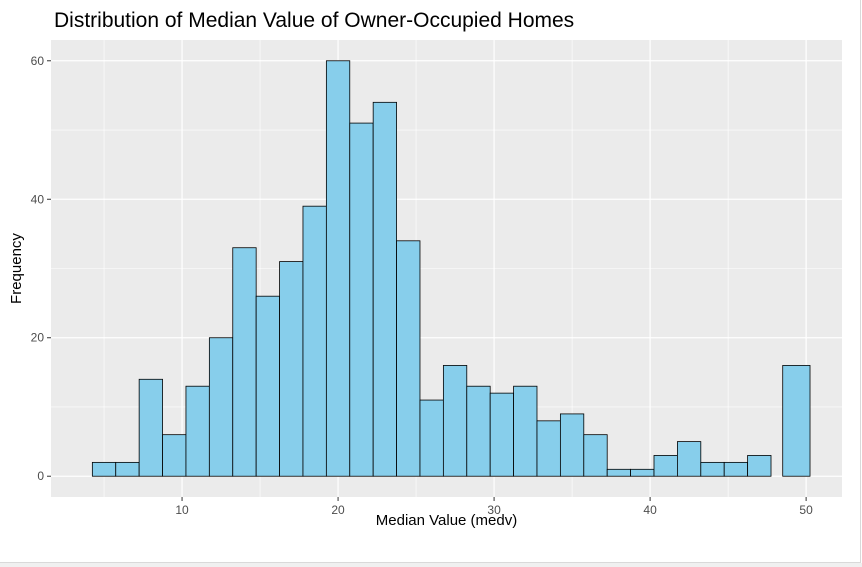  What do you see at coordinates (182, 510) in the screenshot?
I see `x-tick-label: 10` at bounding box center [182, 510].